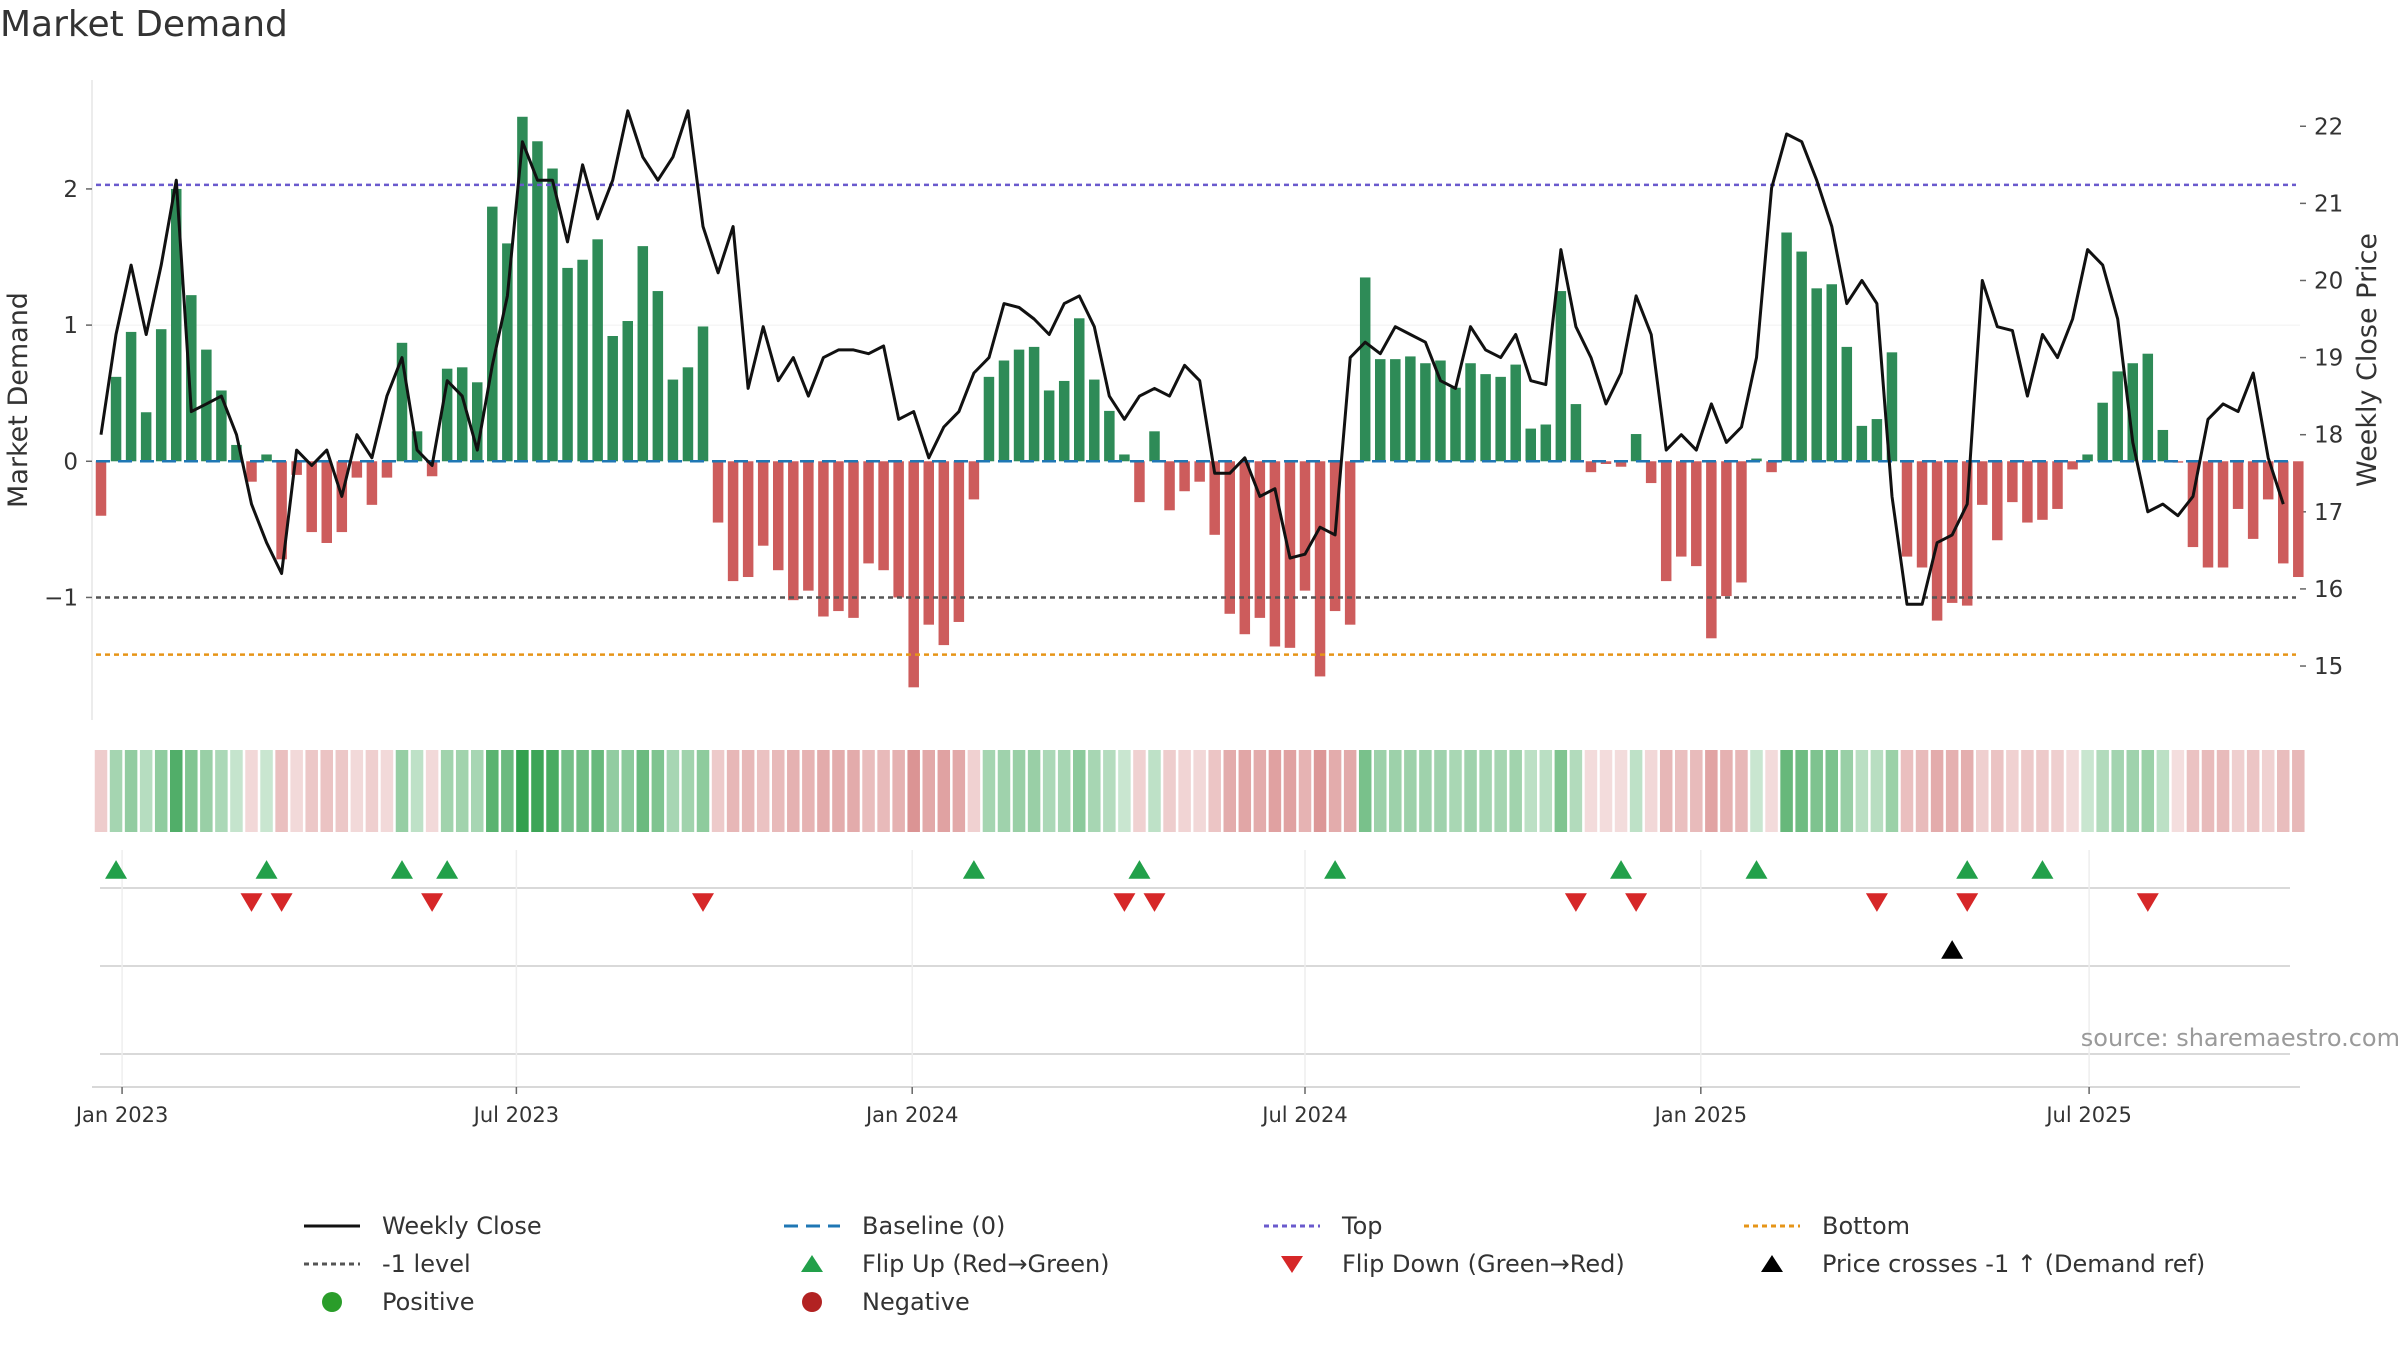  Describe the element at coordinates (1866, 1226) in the screenshot. I see `legend-label: Bottom` at that location.